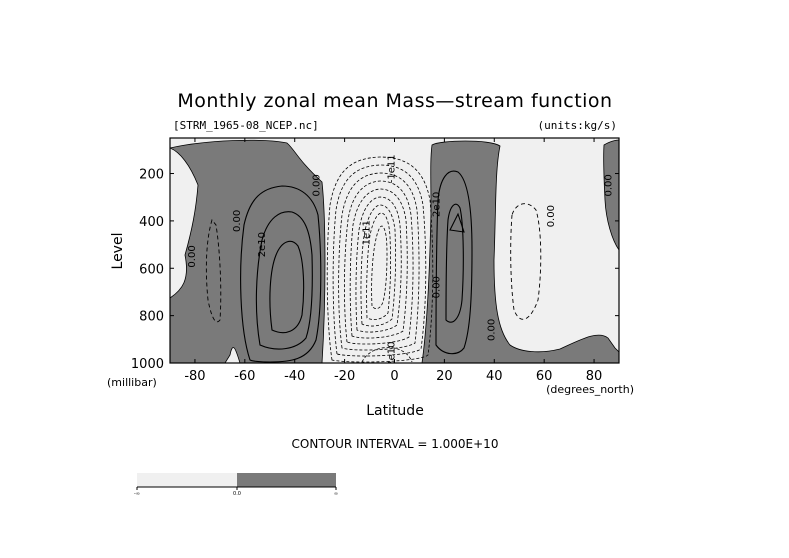  What do you see at coordinates (392, 168) in the screenshot?
I see `contour-label: -1e11` at bounding box center [392, 168].